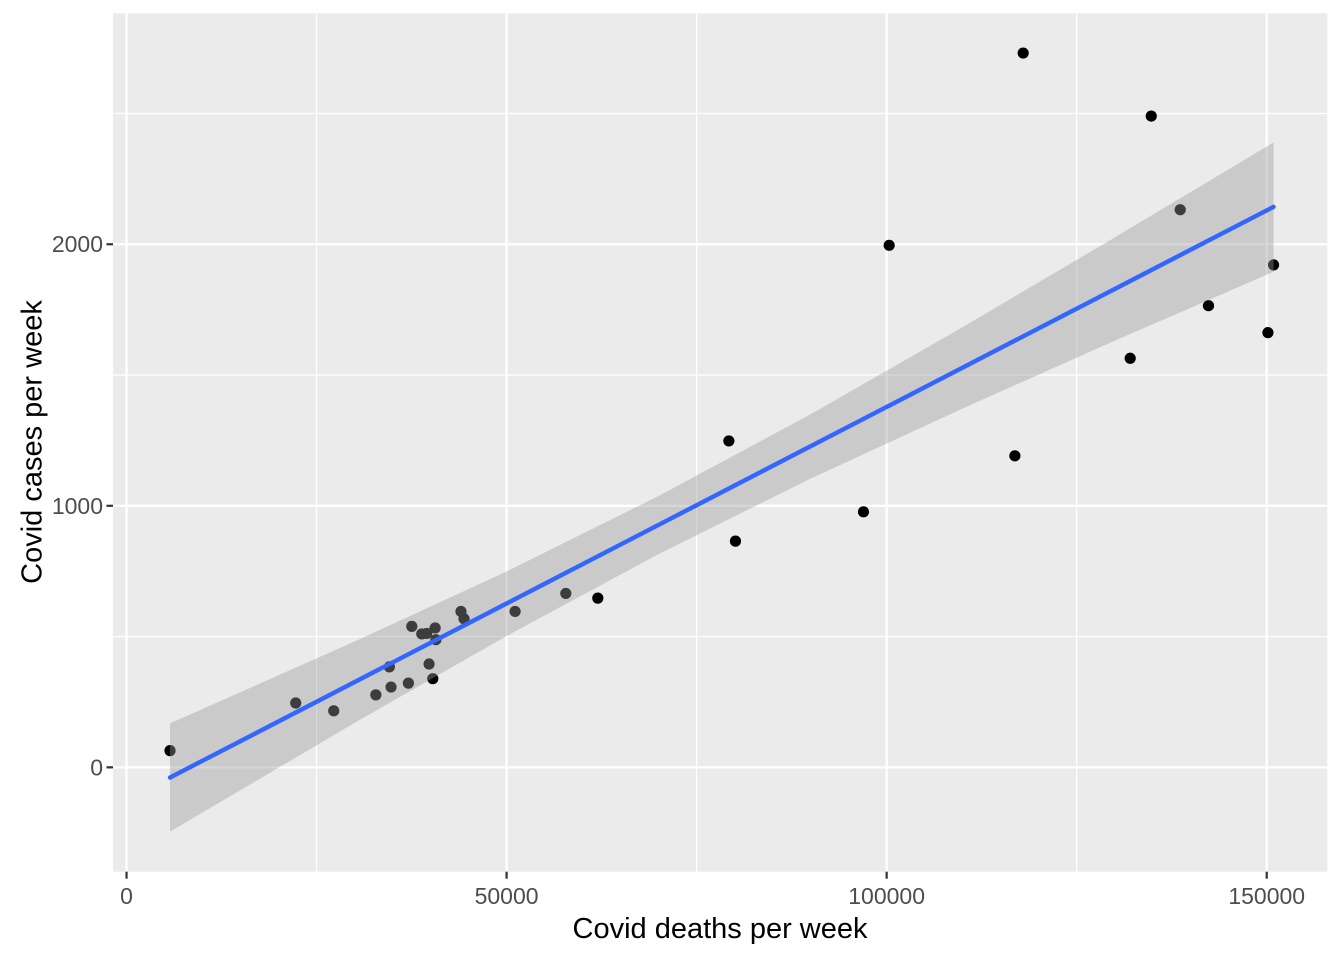 This screenshot has height=960, width=1344. I want to click on x-tick-label: 150000, so click(1266, 896).